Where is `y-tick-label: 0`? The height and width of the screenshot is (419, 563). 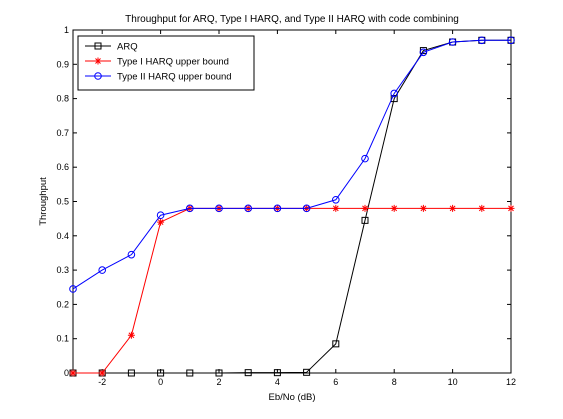 y-tick-label: 0 is located at coordinates (66, 373).